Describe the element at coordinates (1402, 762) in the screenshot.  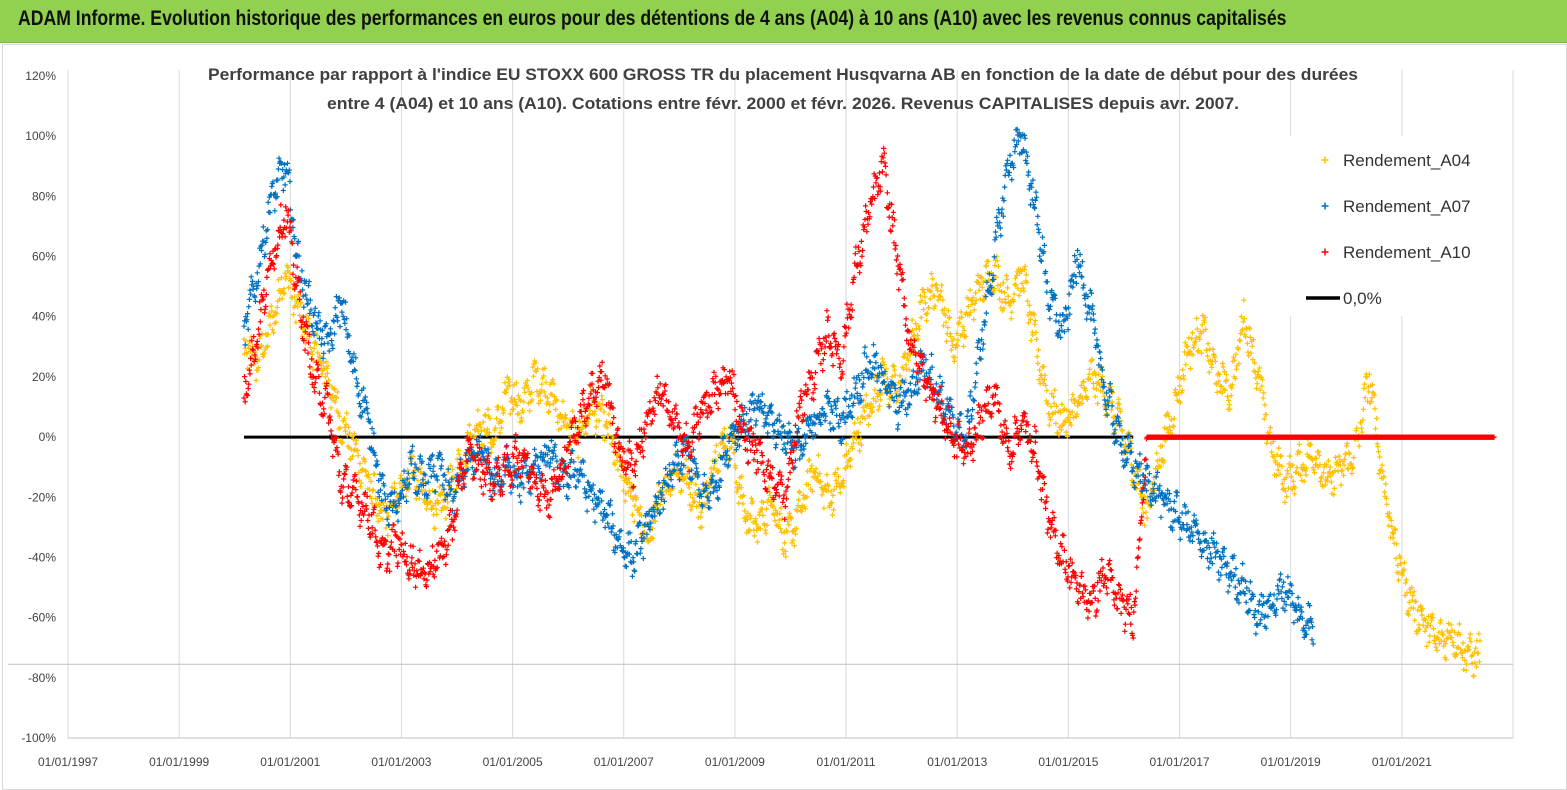
I see `x-tick-label: 01/01/2021` at that location.